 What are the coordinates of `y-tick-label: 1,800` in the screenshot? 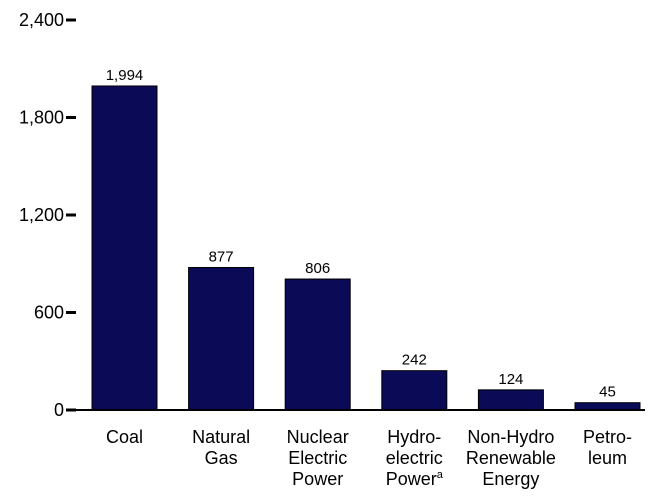 It's located at (41, 118).